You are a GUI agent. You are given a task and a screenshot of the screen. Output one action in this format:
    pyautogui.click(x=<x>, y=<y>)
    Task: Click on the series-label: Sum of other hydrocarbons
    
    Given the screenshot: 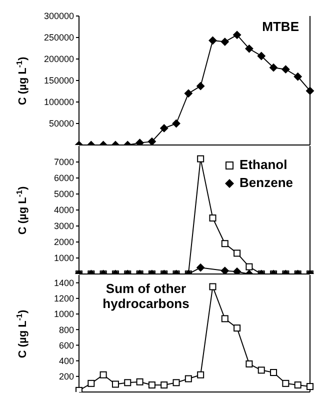 What is the action you would take?
    pyautogui.click(x=146, y=296)
    